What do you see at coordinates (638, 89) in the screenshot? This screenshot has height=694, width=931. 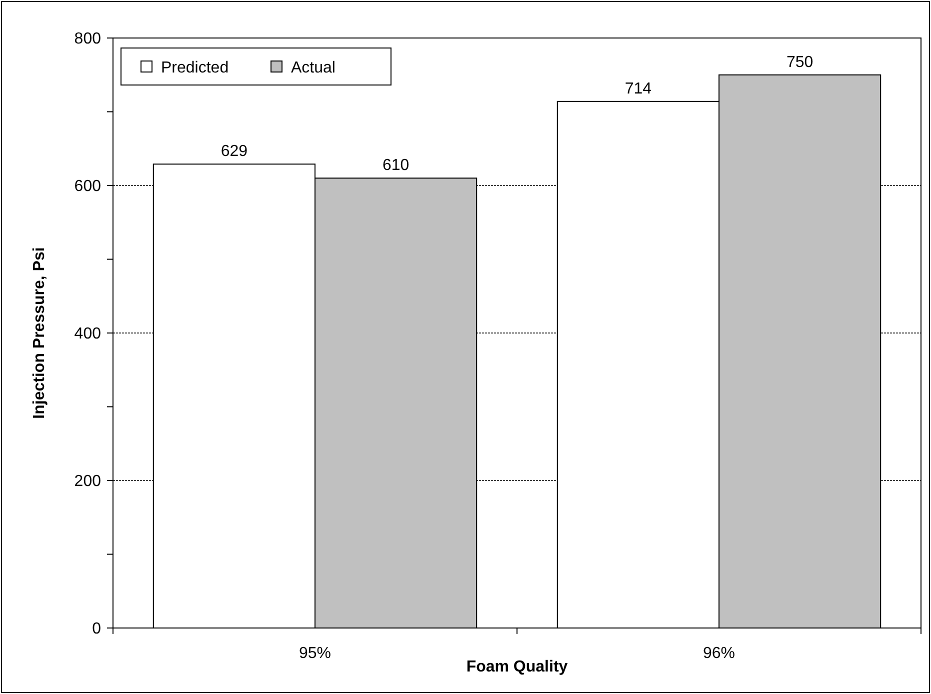 I see `data-label: 714` at bounding box center [638, 89].